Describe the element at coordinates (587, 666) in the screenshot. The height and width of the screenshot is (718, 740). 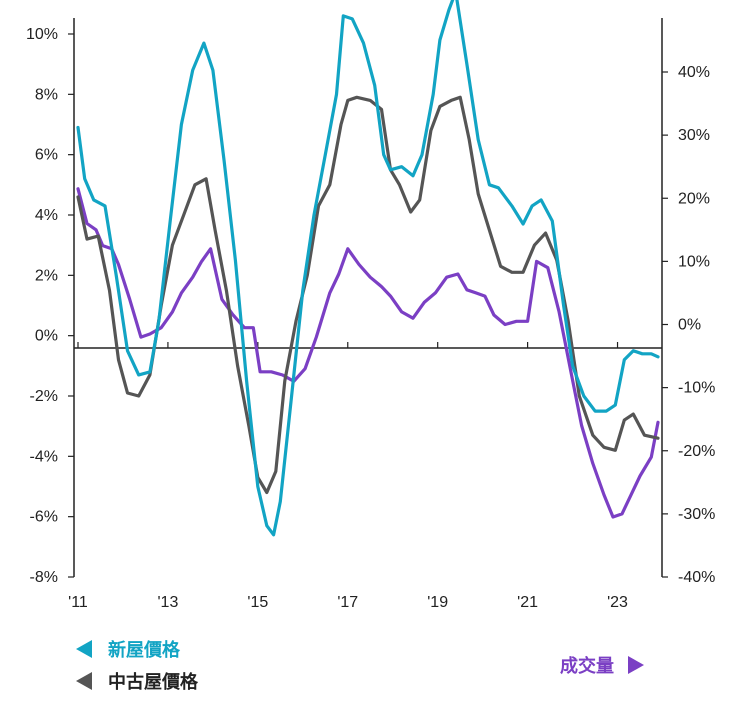
I see `legend-volume-label: 成交量` at that location.